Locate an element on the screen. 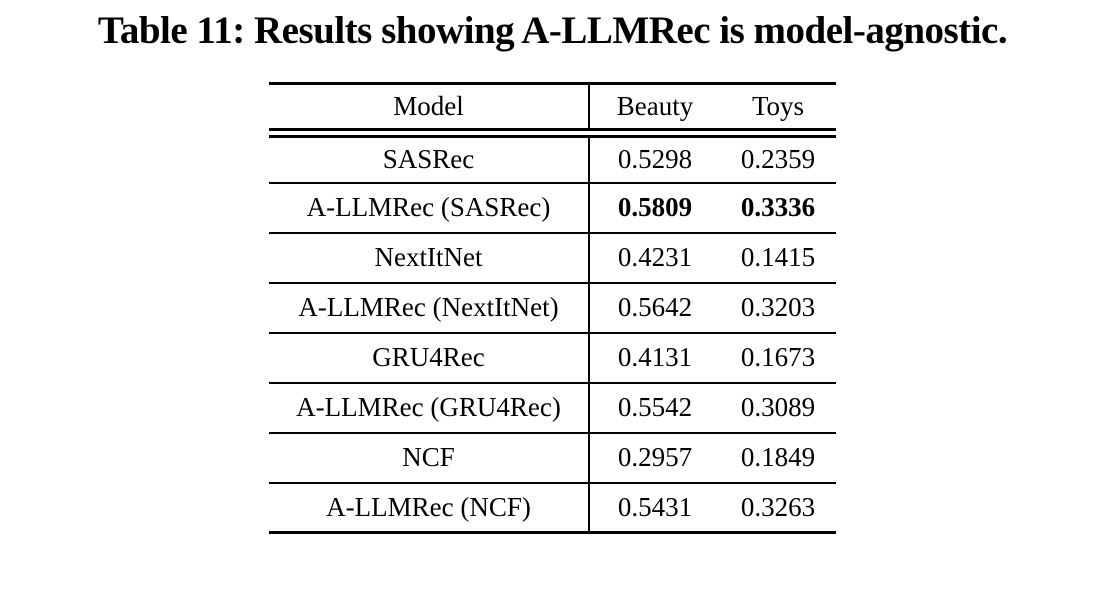 The width and height of the screenshot is (1105, 596). table-row: A-LLMRec (GRU4Rec) 0.5542 0.3089 is located at coordinates (552, 407).